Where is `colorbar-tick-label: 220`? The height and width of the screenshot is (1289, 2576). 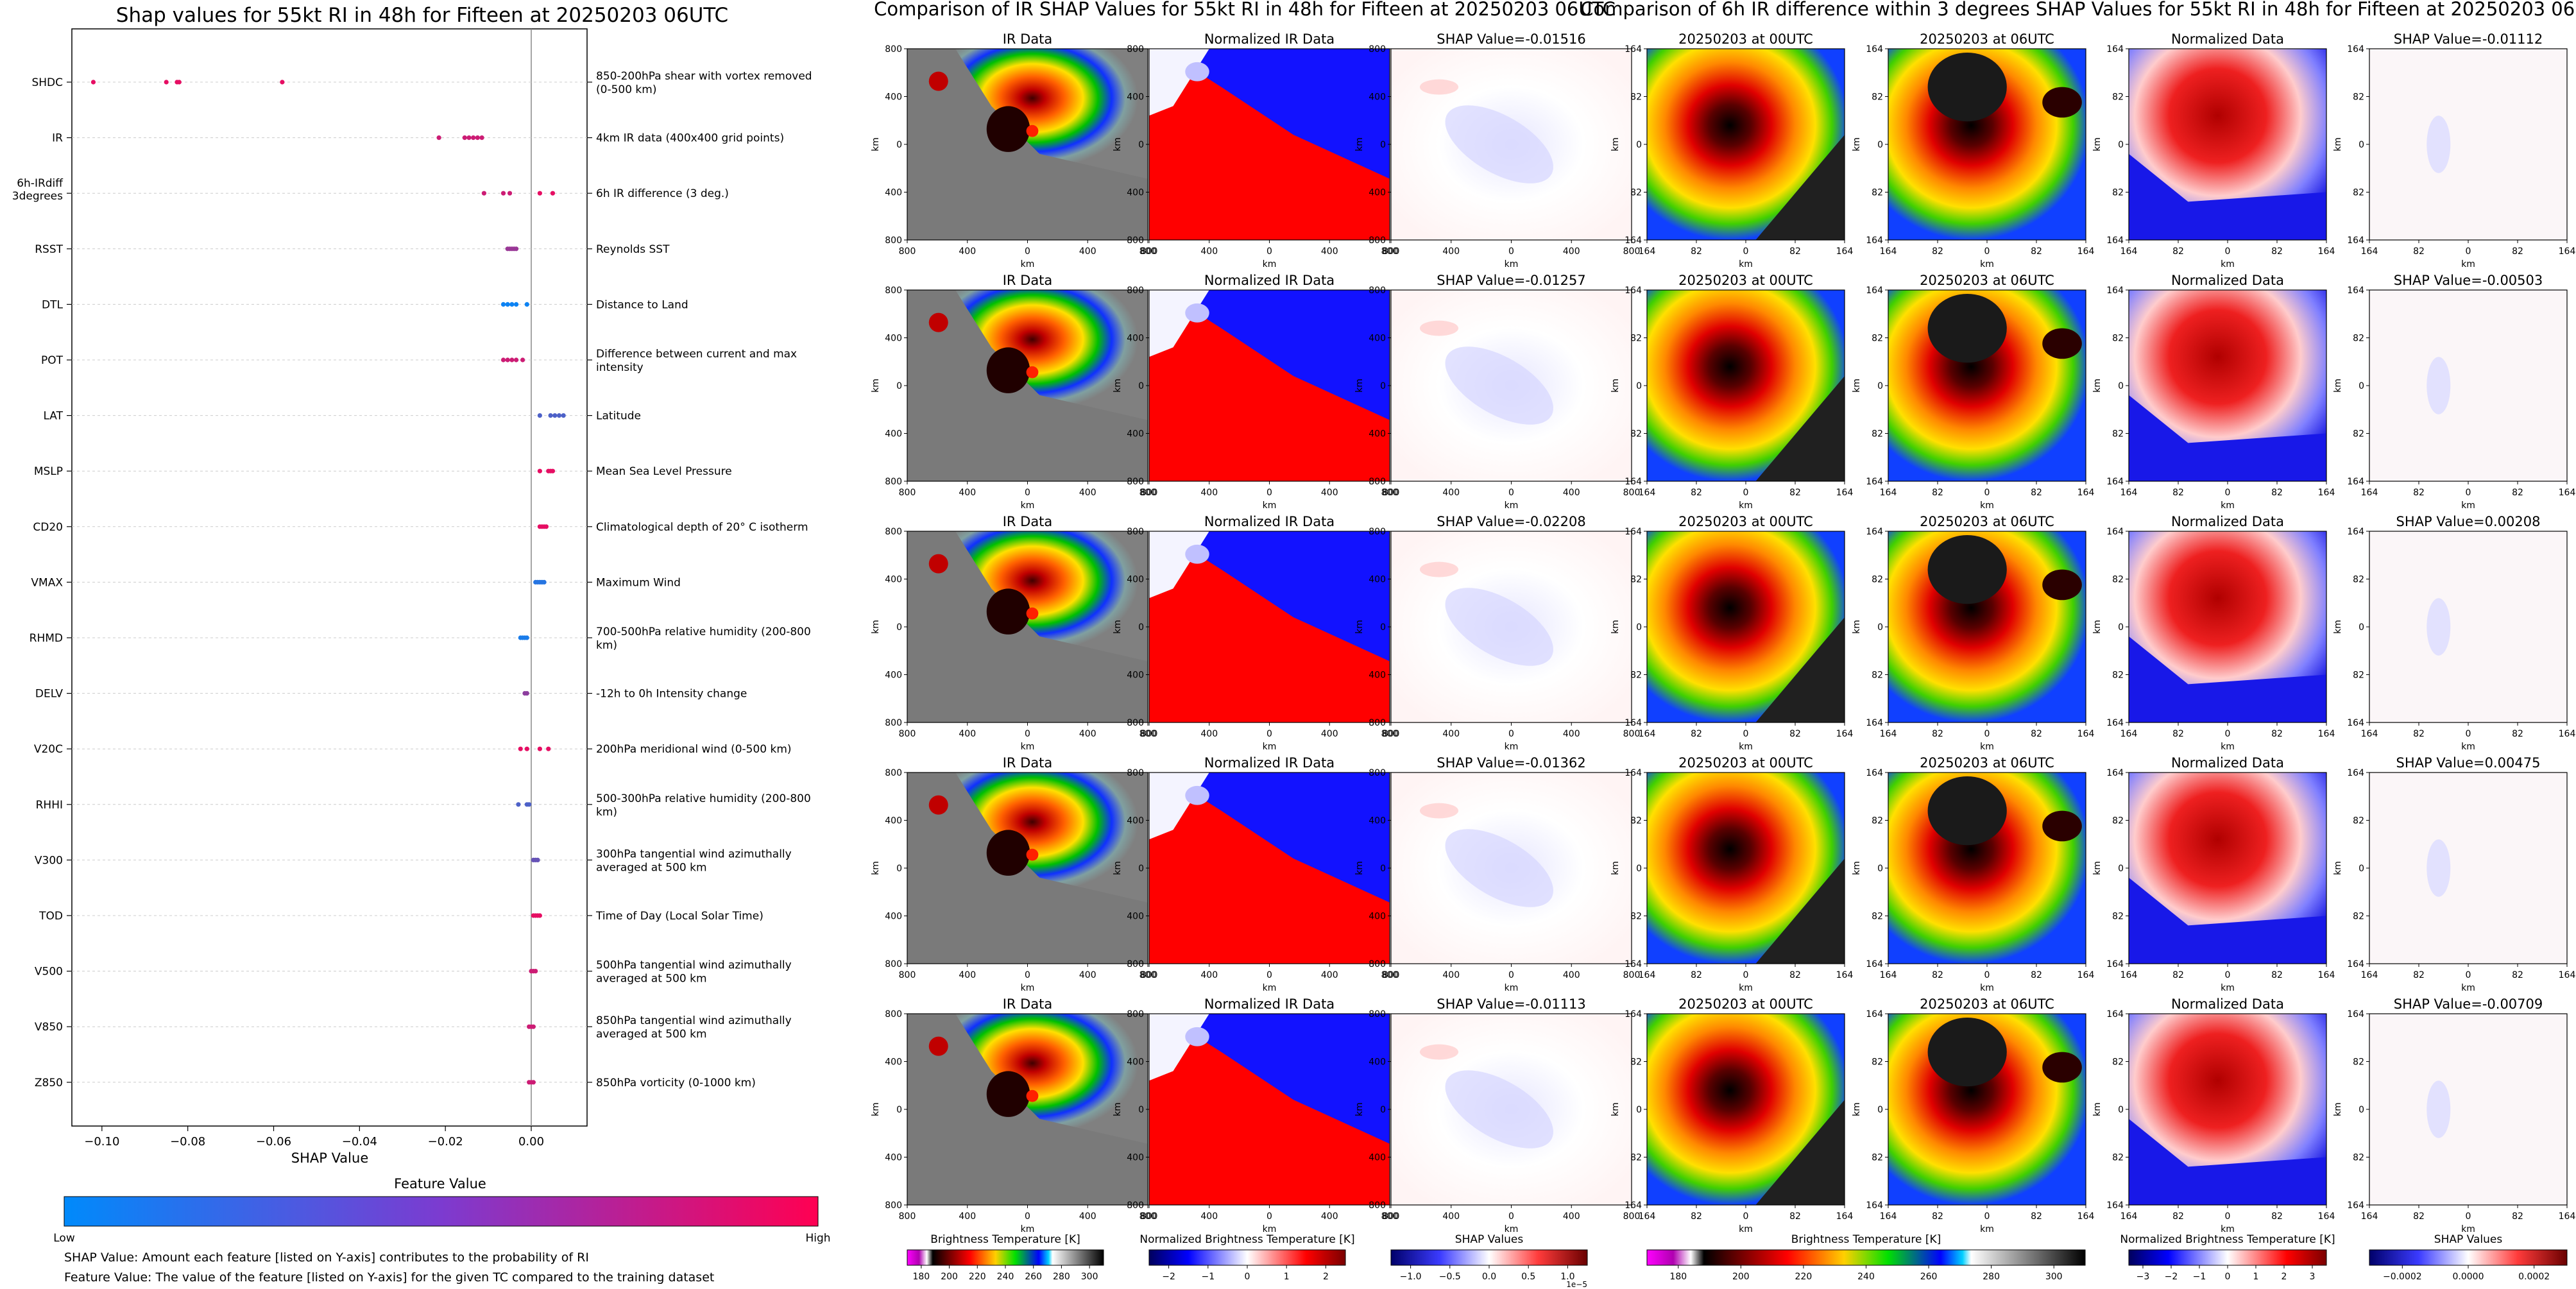 colorbar-tick-label: 220 is located at coordinates (977, 1277).